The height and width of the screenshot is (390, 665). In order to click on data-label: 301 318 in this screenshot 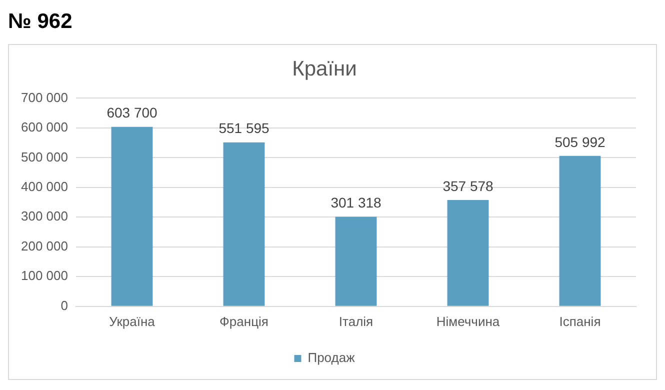, I will do `click(356, 202)`.